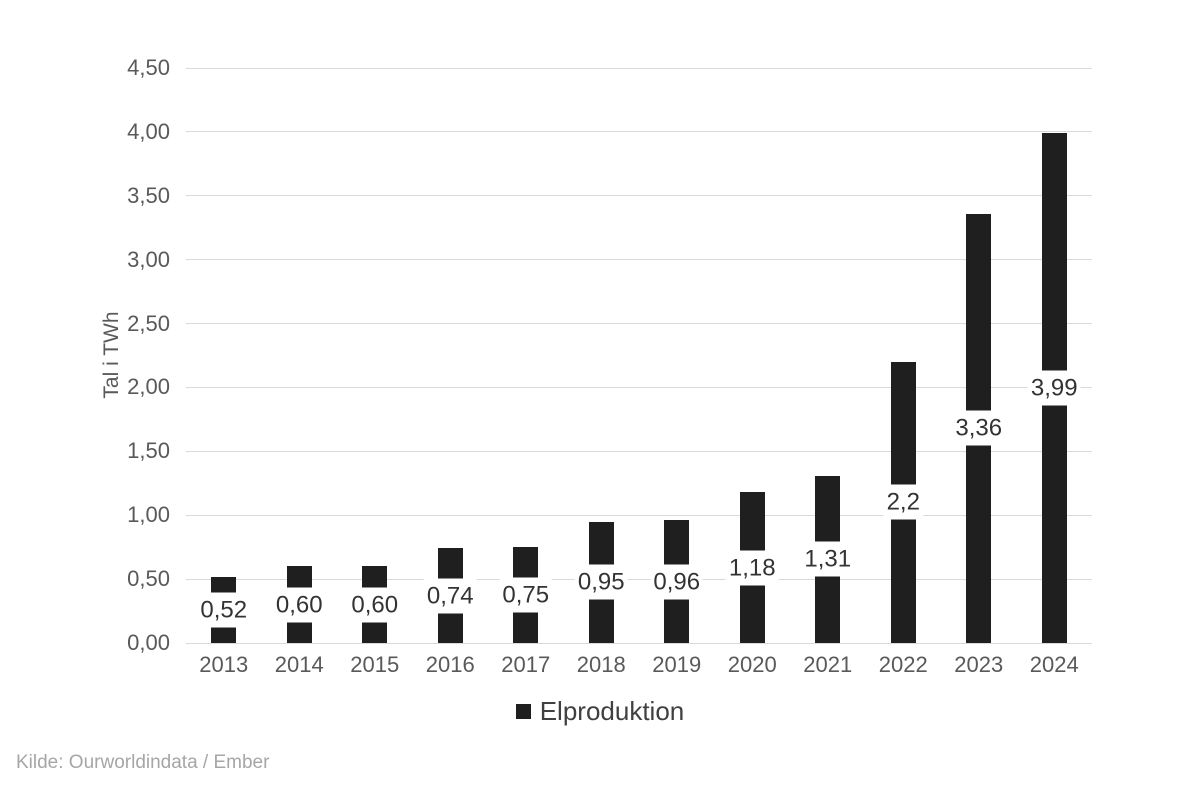 The height and width of the screenshot is (800, 1200). Describe the element at coordinates (148, 451) in the screenshot. I see `y-tick-label: 1,50` at that location.